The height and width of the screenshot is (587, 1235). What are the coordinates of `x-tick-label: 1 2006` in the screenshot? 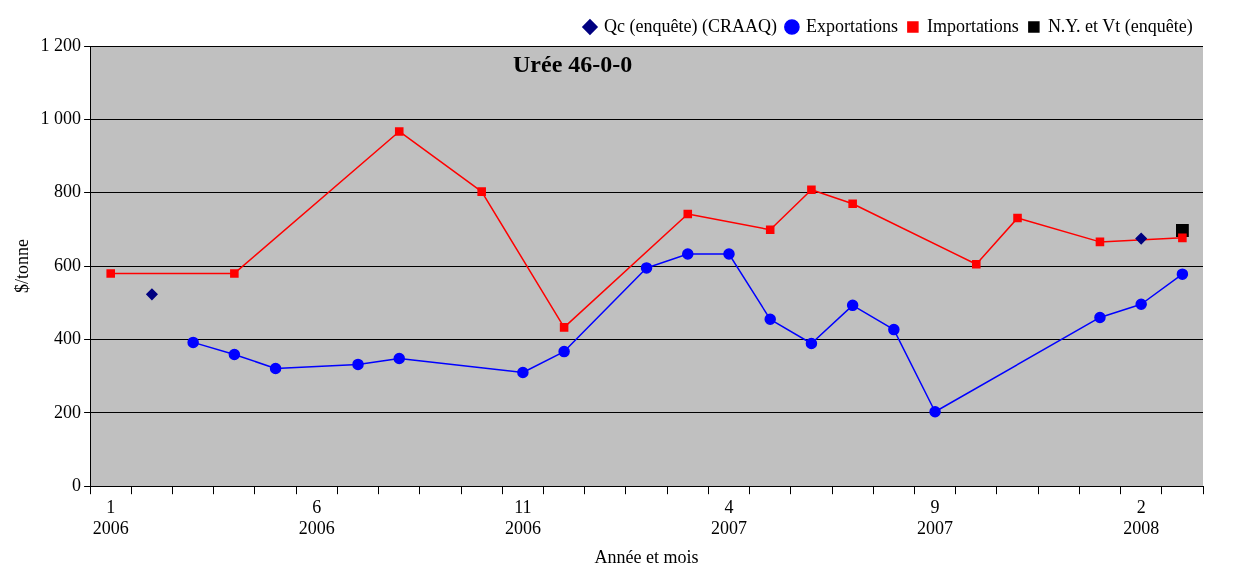 It's located at (110, 517).